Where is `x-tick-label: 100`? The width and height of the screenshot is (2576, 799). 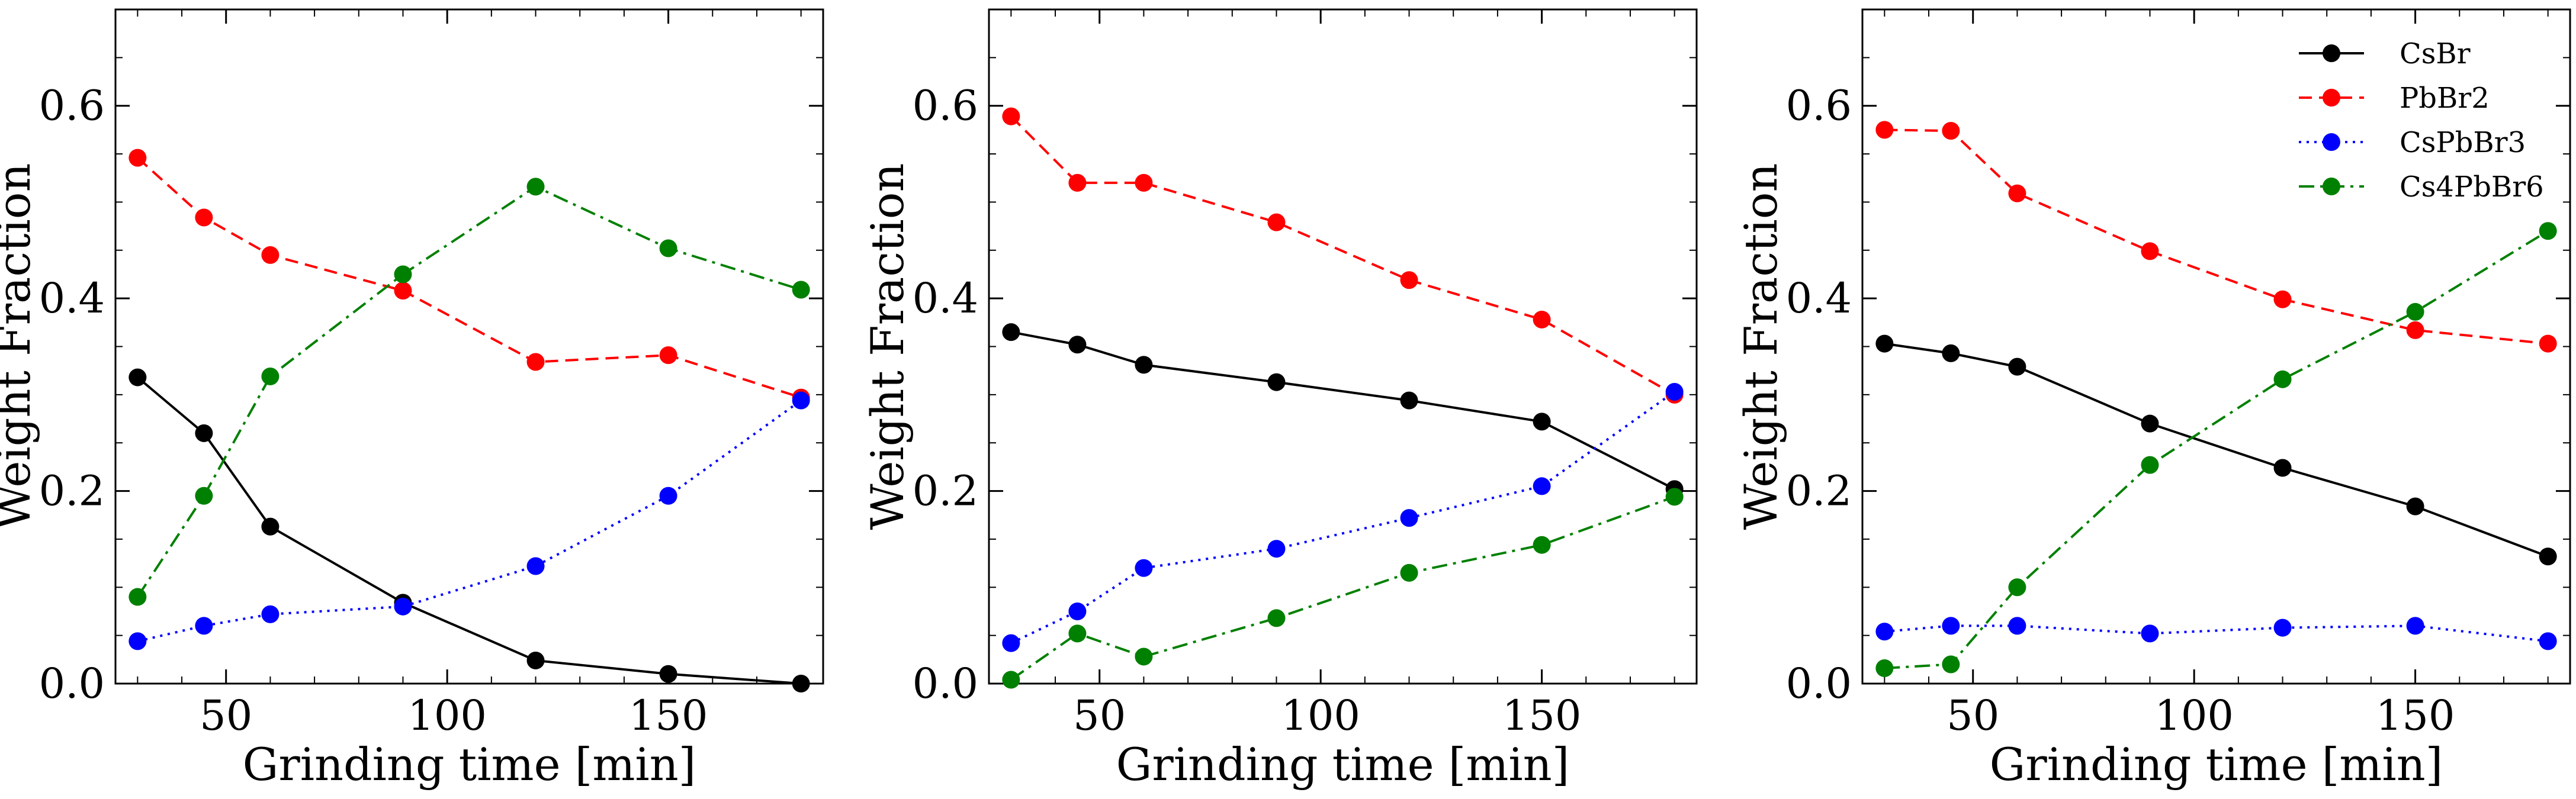
x-tick-label: 100 is located at coordinates (1320, 715).